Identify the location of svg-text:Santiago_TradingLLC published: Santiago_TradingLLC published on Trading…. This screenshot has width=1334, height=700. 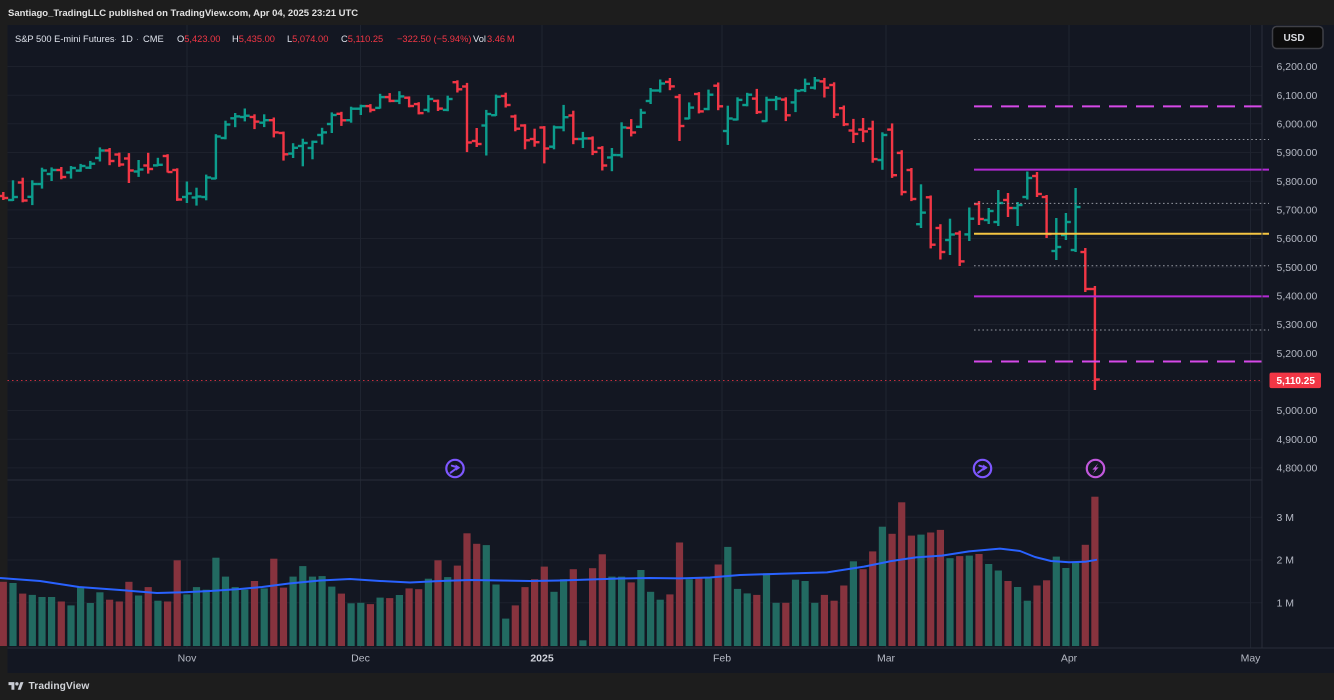
(183, 13).